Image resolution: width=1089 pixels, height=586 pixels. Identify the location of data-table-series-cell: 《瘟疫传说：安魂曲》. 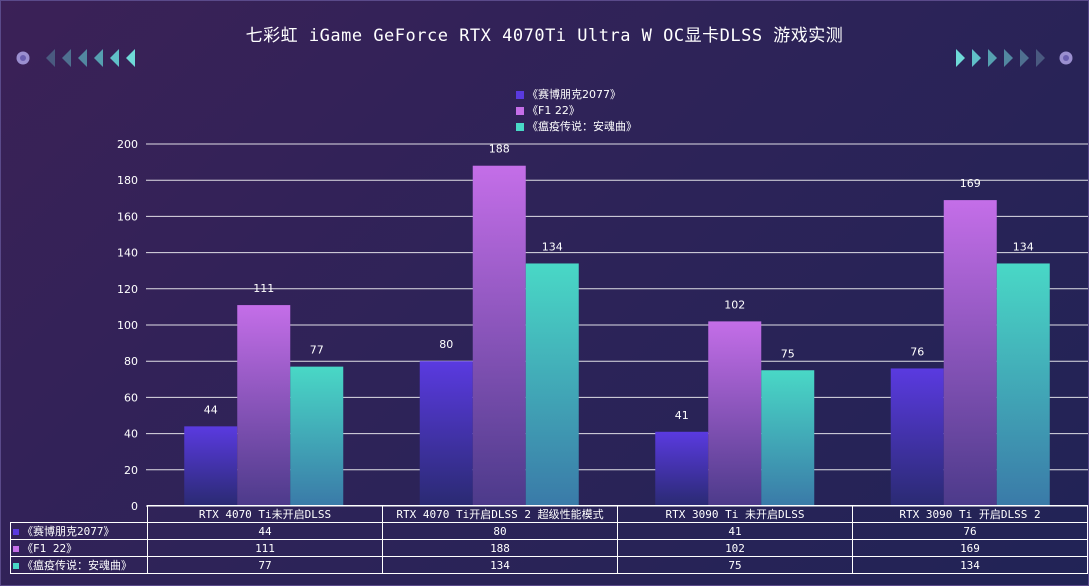
(79, 565).